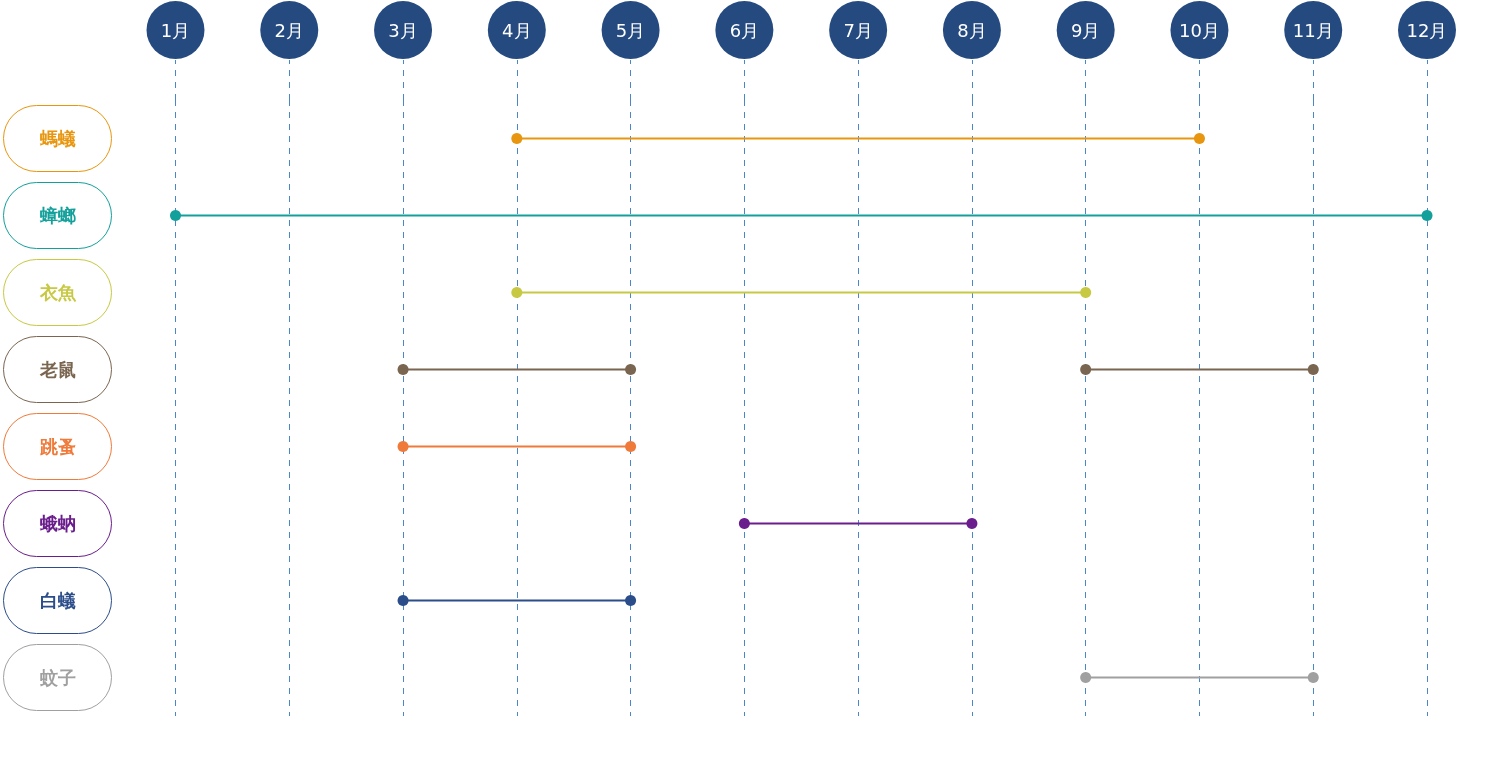 The image size is (1487, 759). I want to click on x-tick-label: 3月, so click(403, 30).